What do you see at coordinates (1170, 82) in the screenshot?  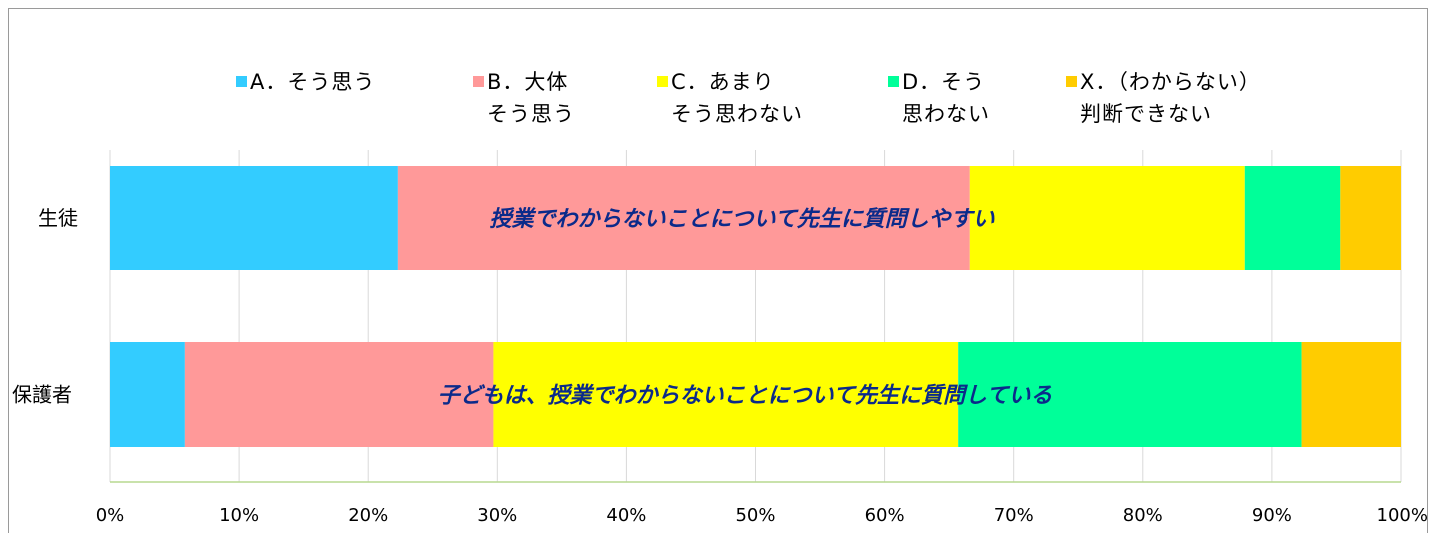 I see `legend-label-x-line1: X．（わからない）` at bounding box center [1170, 82].